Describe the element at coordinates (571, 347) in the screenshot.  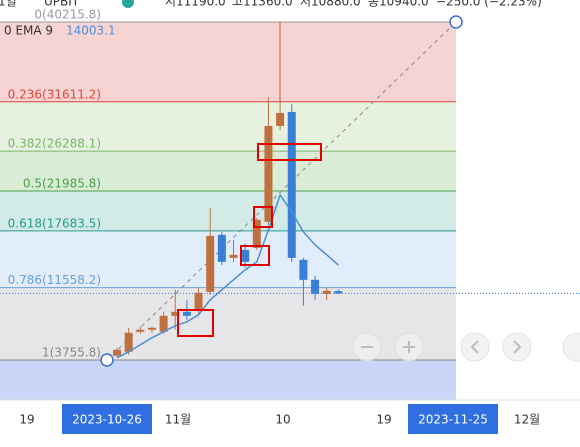
I see `reset-button` at that location.